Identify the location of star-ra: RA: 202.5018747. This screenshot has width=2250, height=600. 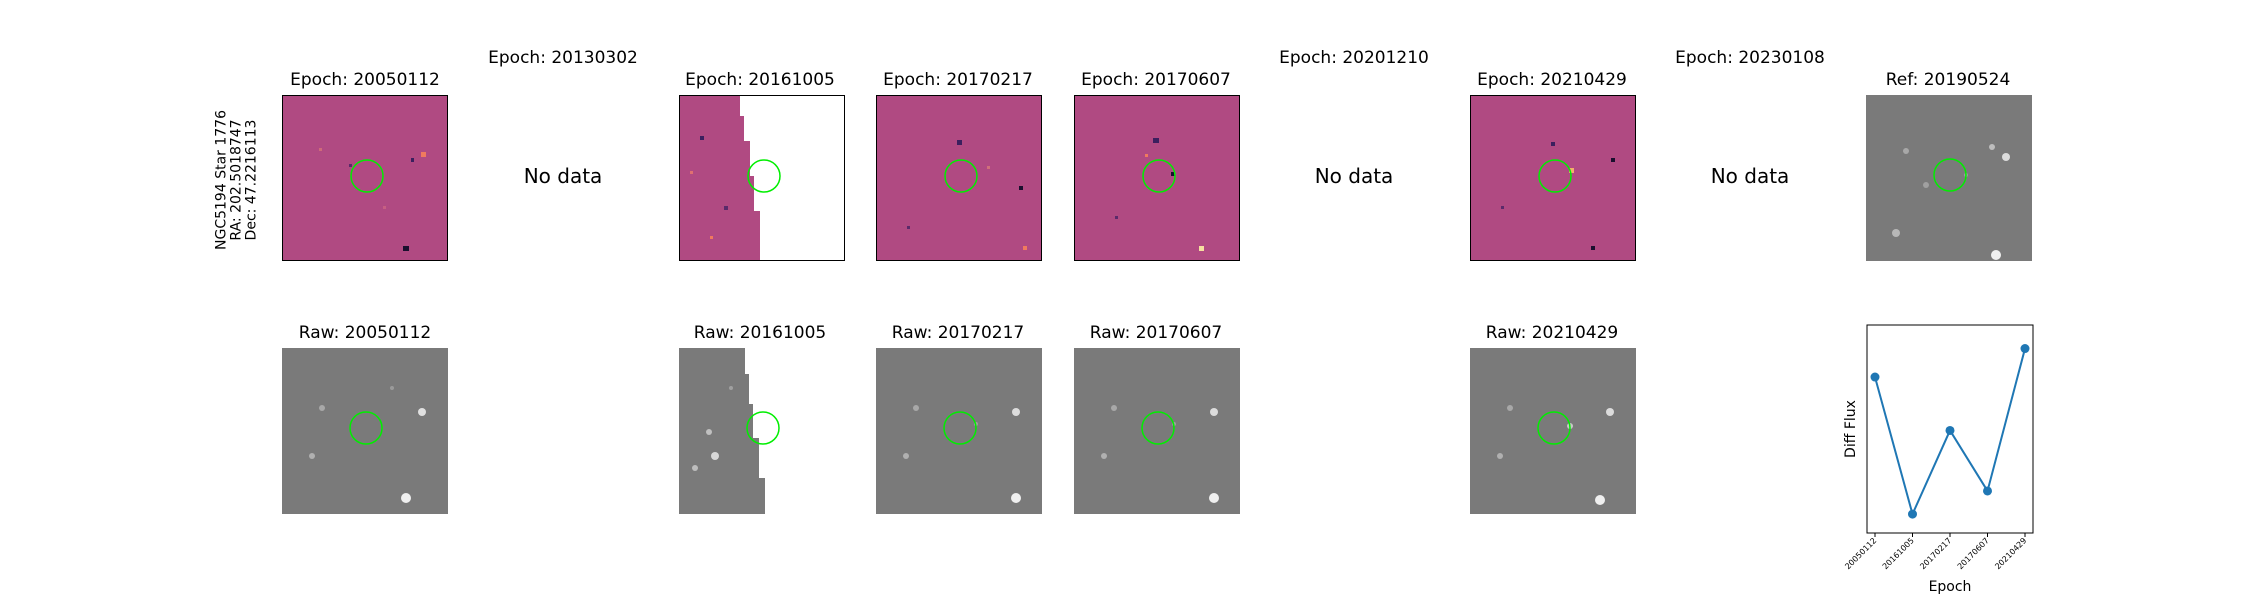
(236, 180).